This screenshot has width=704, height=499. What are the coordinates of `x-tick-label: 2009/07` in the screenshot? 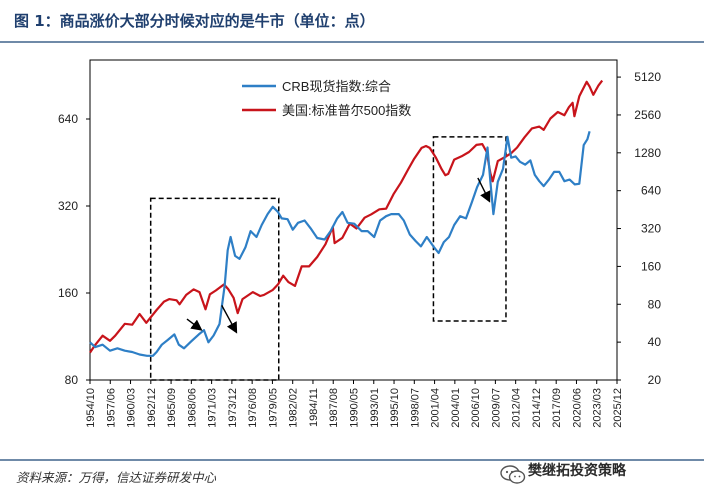 It's located at (496, 408).